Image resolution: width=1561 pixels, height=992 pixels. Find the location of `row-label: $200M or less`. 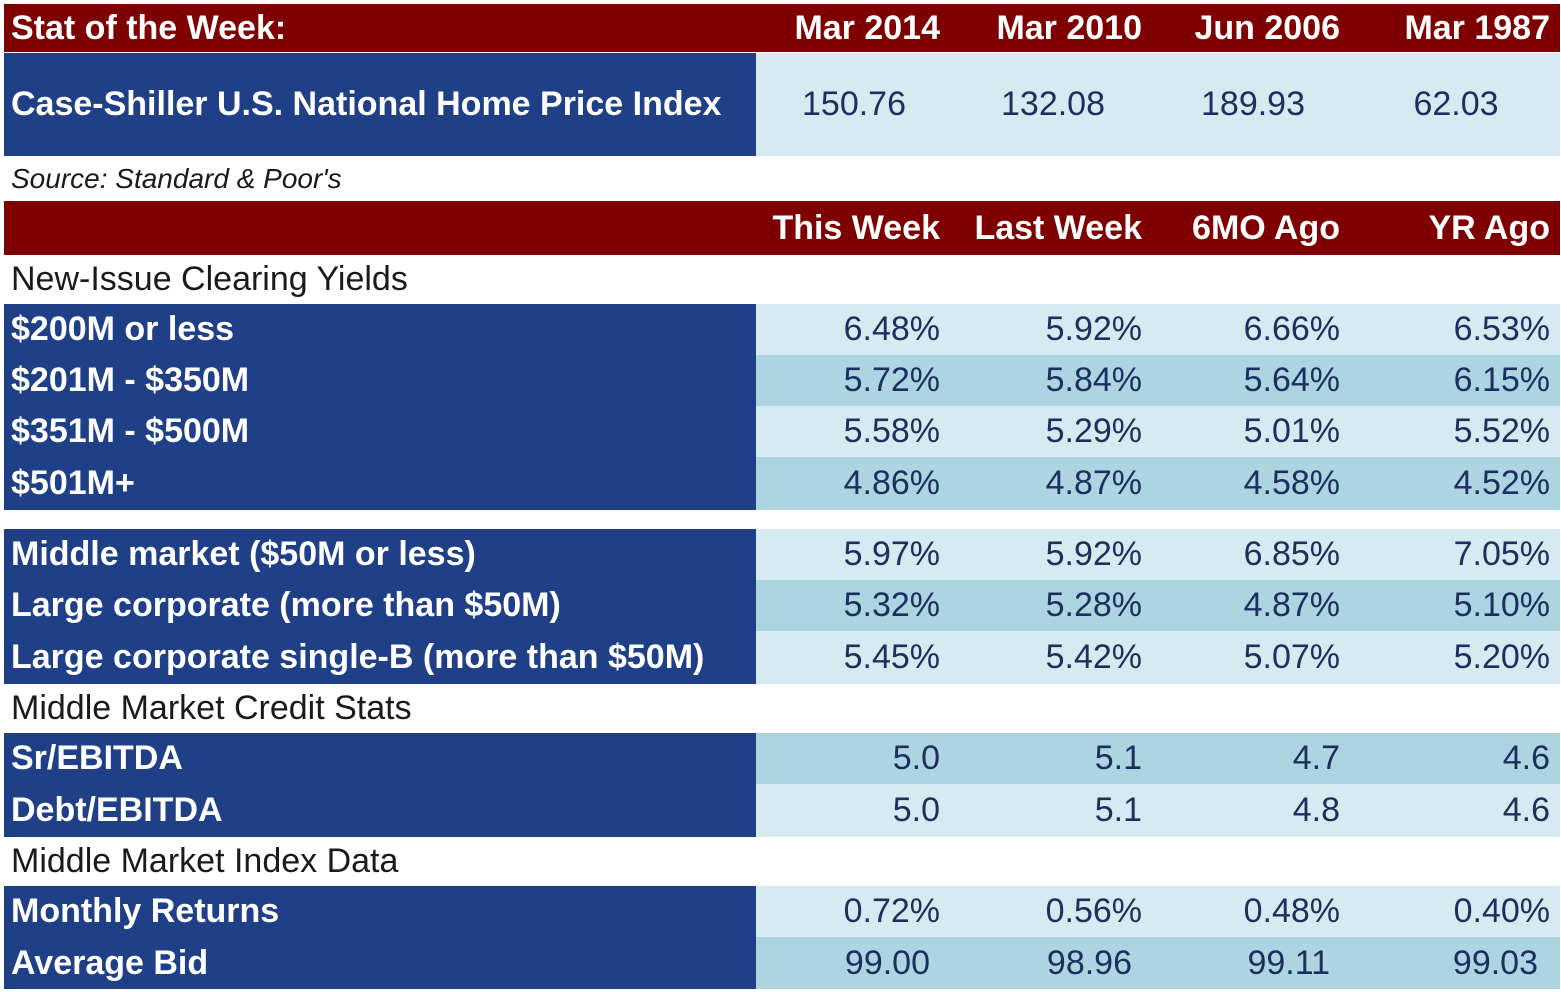

row-label: $200M or less is located at coordinates (380, 329).